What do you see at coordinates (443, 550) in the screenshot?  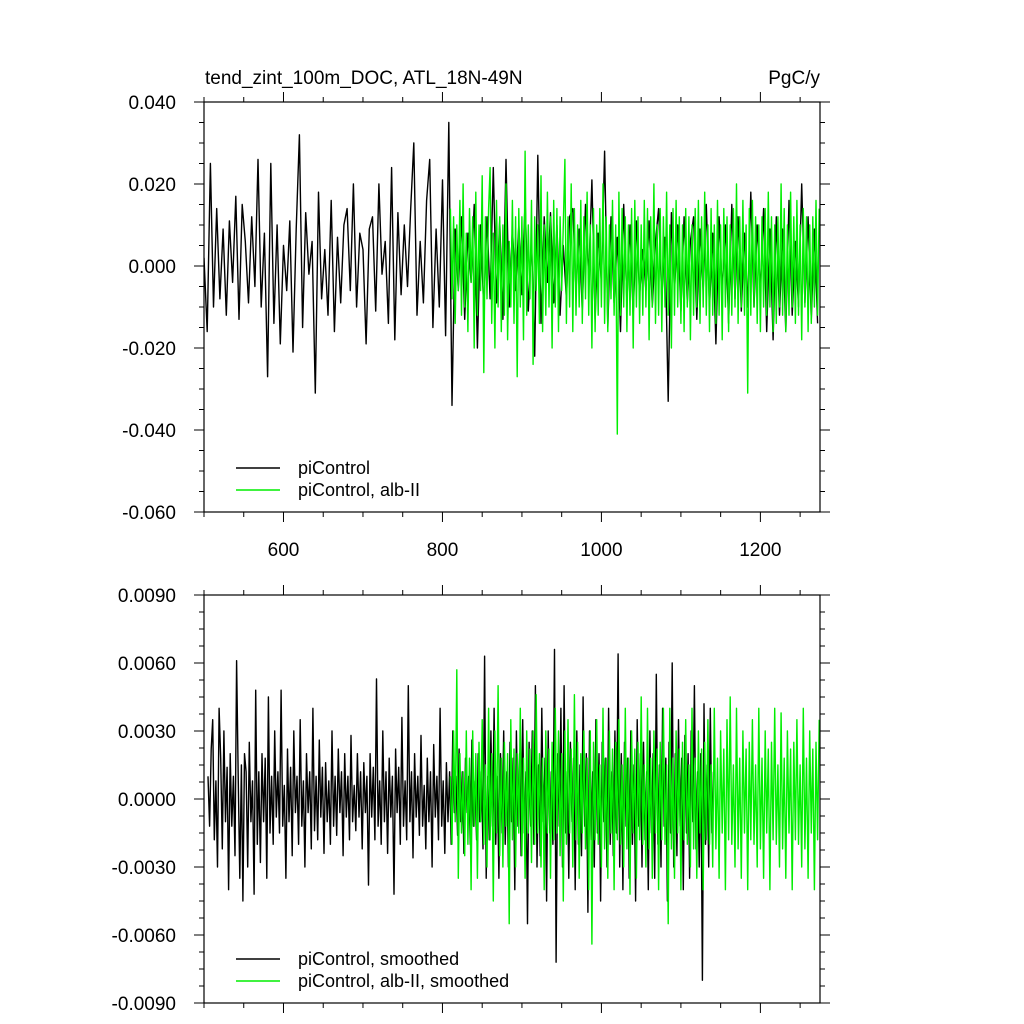 I see `x-tick-label: 800` at bounding box center [443, 550].